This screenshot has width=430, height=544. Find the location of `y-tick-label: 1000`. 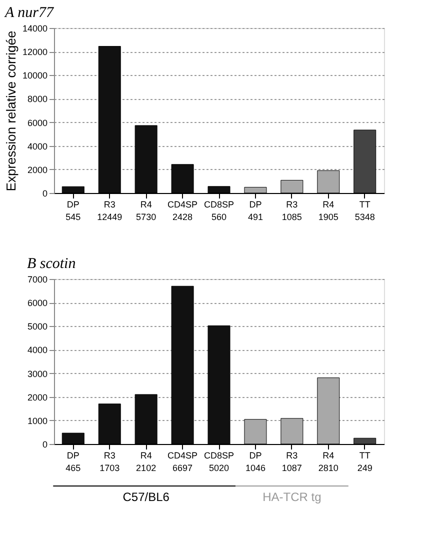

y-tick-label: 1000 is located at coordinates (37, 421).